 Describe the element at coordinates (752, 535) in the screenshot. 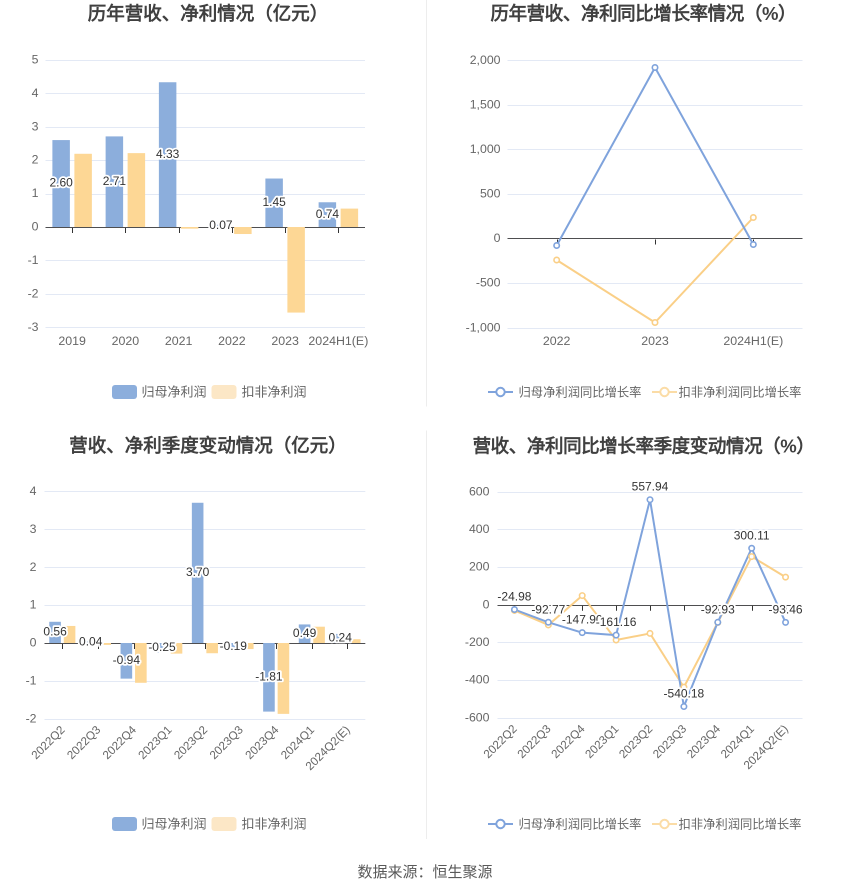

I see `svg-text: 300.11` at that location.